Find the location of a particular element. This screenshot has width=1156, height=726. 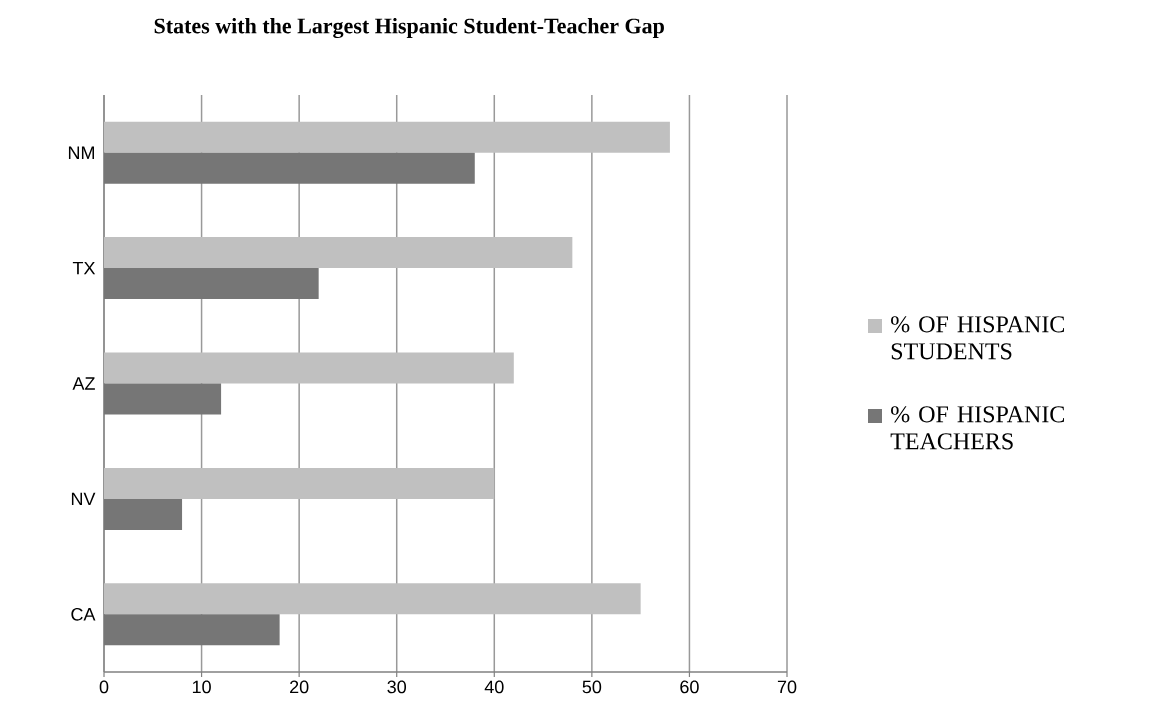

x-tick-label: 70 is located at coordinates (787, 687).